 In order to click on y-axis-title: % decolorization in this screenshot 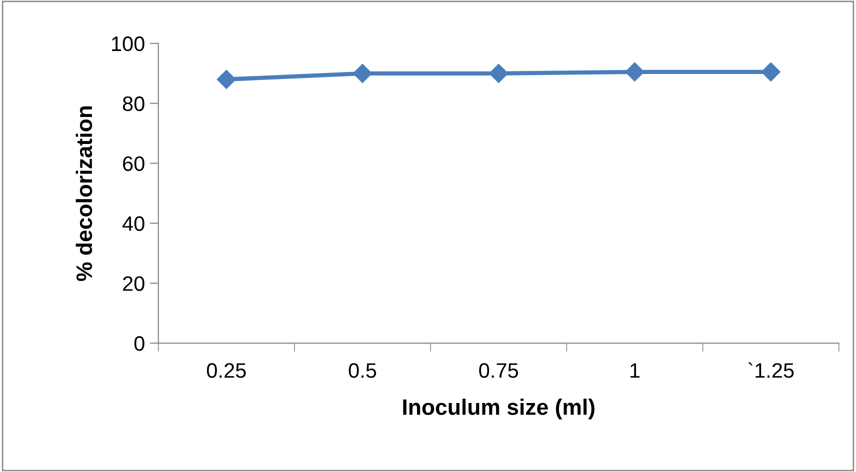, I will do `click(84, 194)`.